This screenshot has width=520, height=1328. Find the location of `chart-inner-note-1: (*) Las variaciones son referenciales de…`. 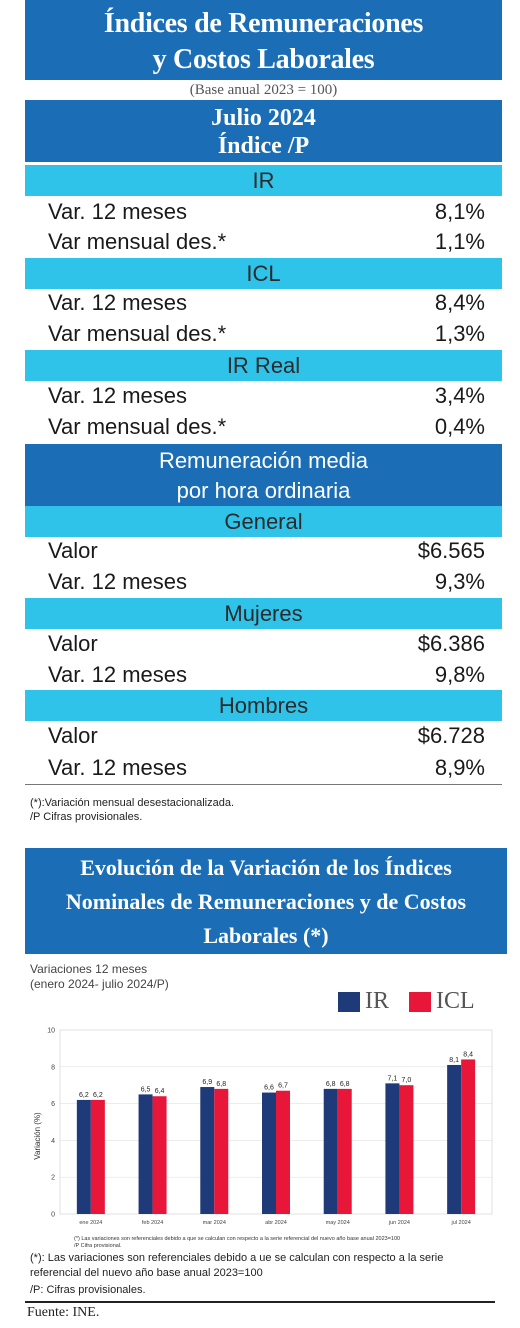

chart-inner-note-1: (*) Las variaciones son referenciales de… is located at coordinates (237, 1239).